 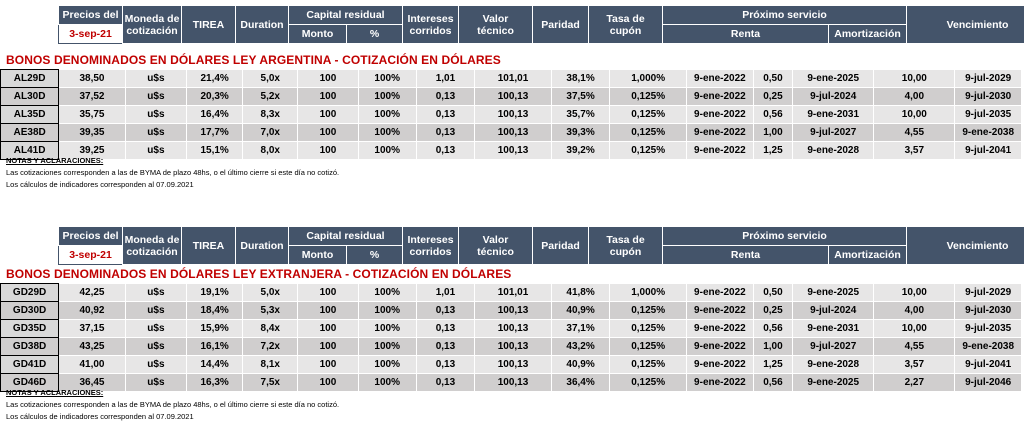 What do you see at coordinates (833, 96) in the screenshot?
I see `cell-amortizacion-date: 9-jul-2024` at bounding box center [833, 96].